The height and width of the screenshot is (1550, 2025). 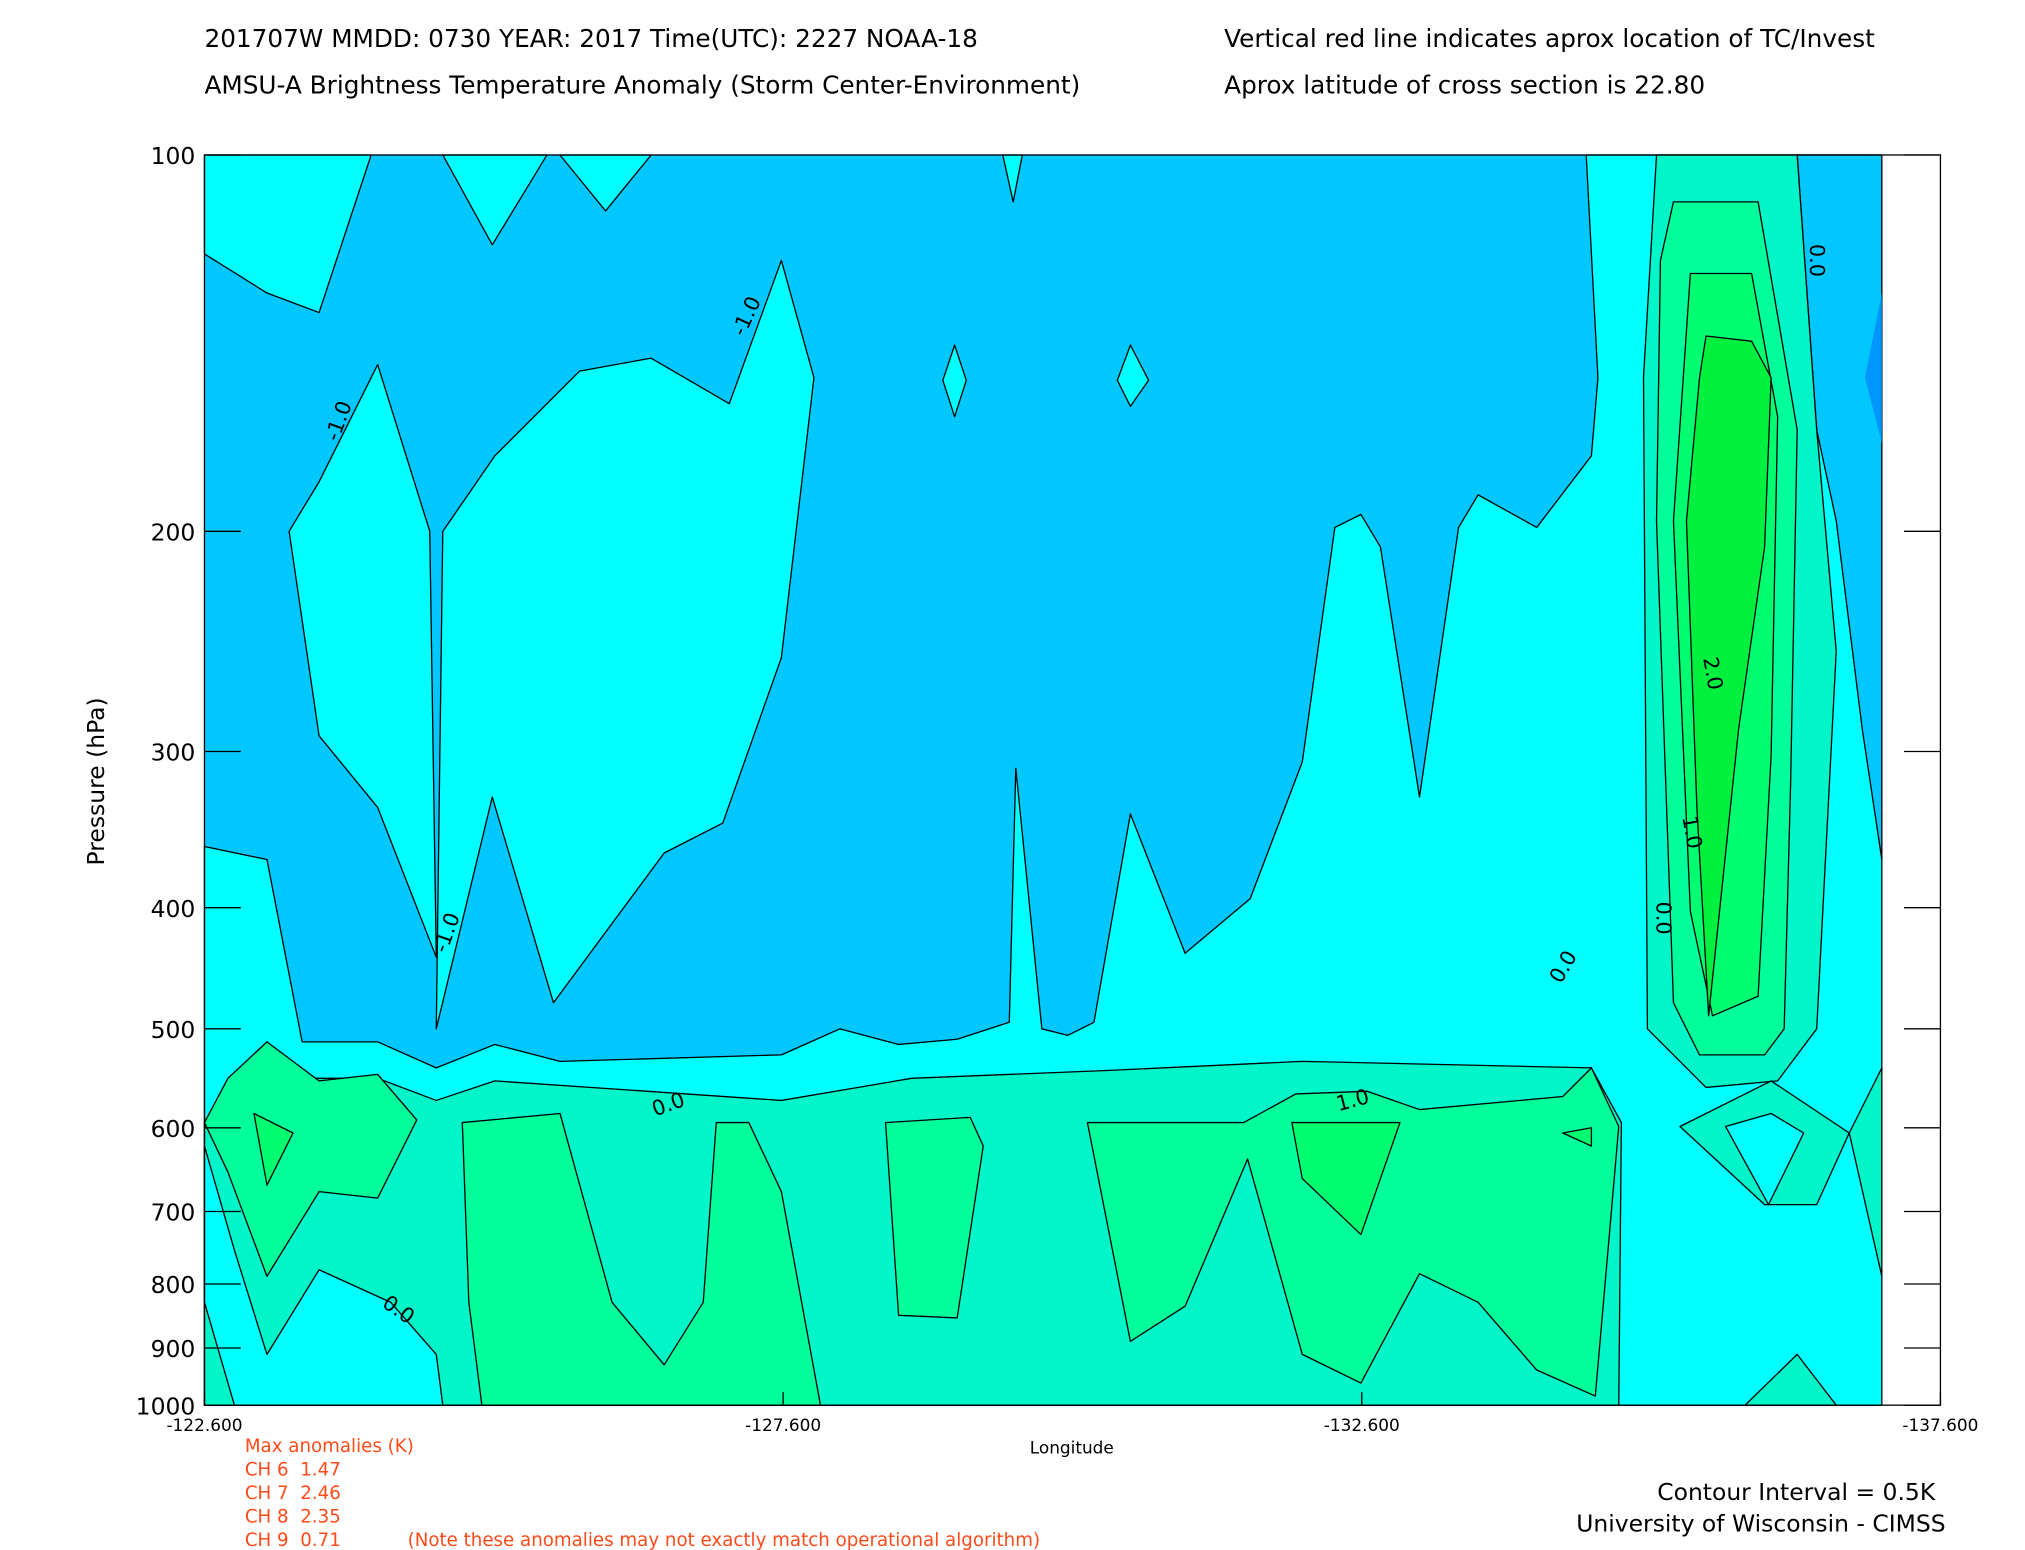 I want to click on x-tick-label: -132.600, so click(x=1362, y=1425).